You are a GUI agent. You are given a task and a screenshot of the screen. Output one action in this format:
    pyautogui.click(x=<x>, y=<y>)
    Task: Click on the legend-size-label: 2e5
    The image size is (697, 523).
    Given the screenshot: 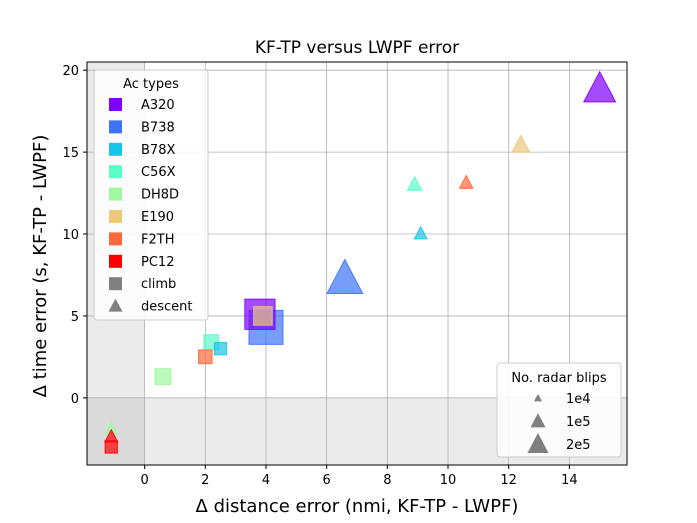 What is the action you would take?
    pyautogui.click(x=578, y=445)
    